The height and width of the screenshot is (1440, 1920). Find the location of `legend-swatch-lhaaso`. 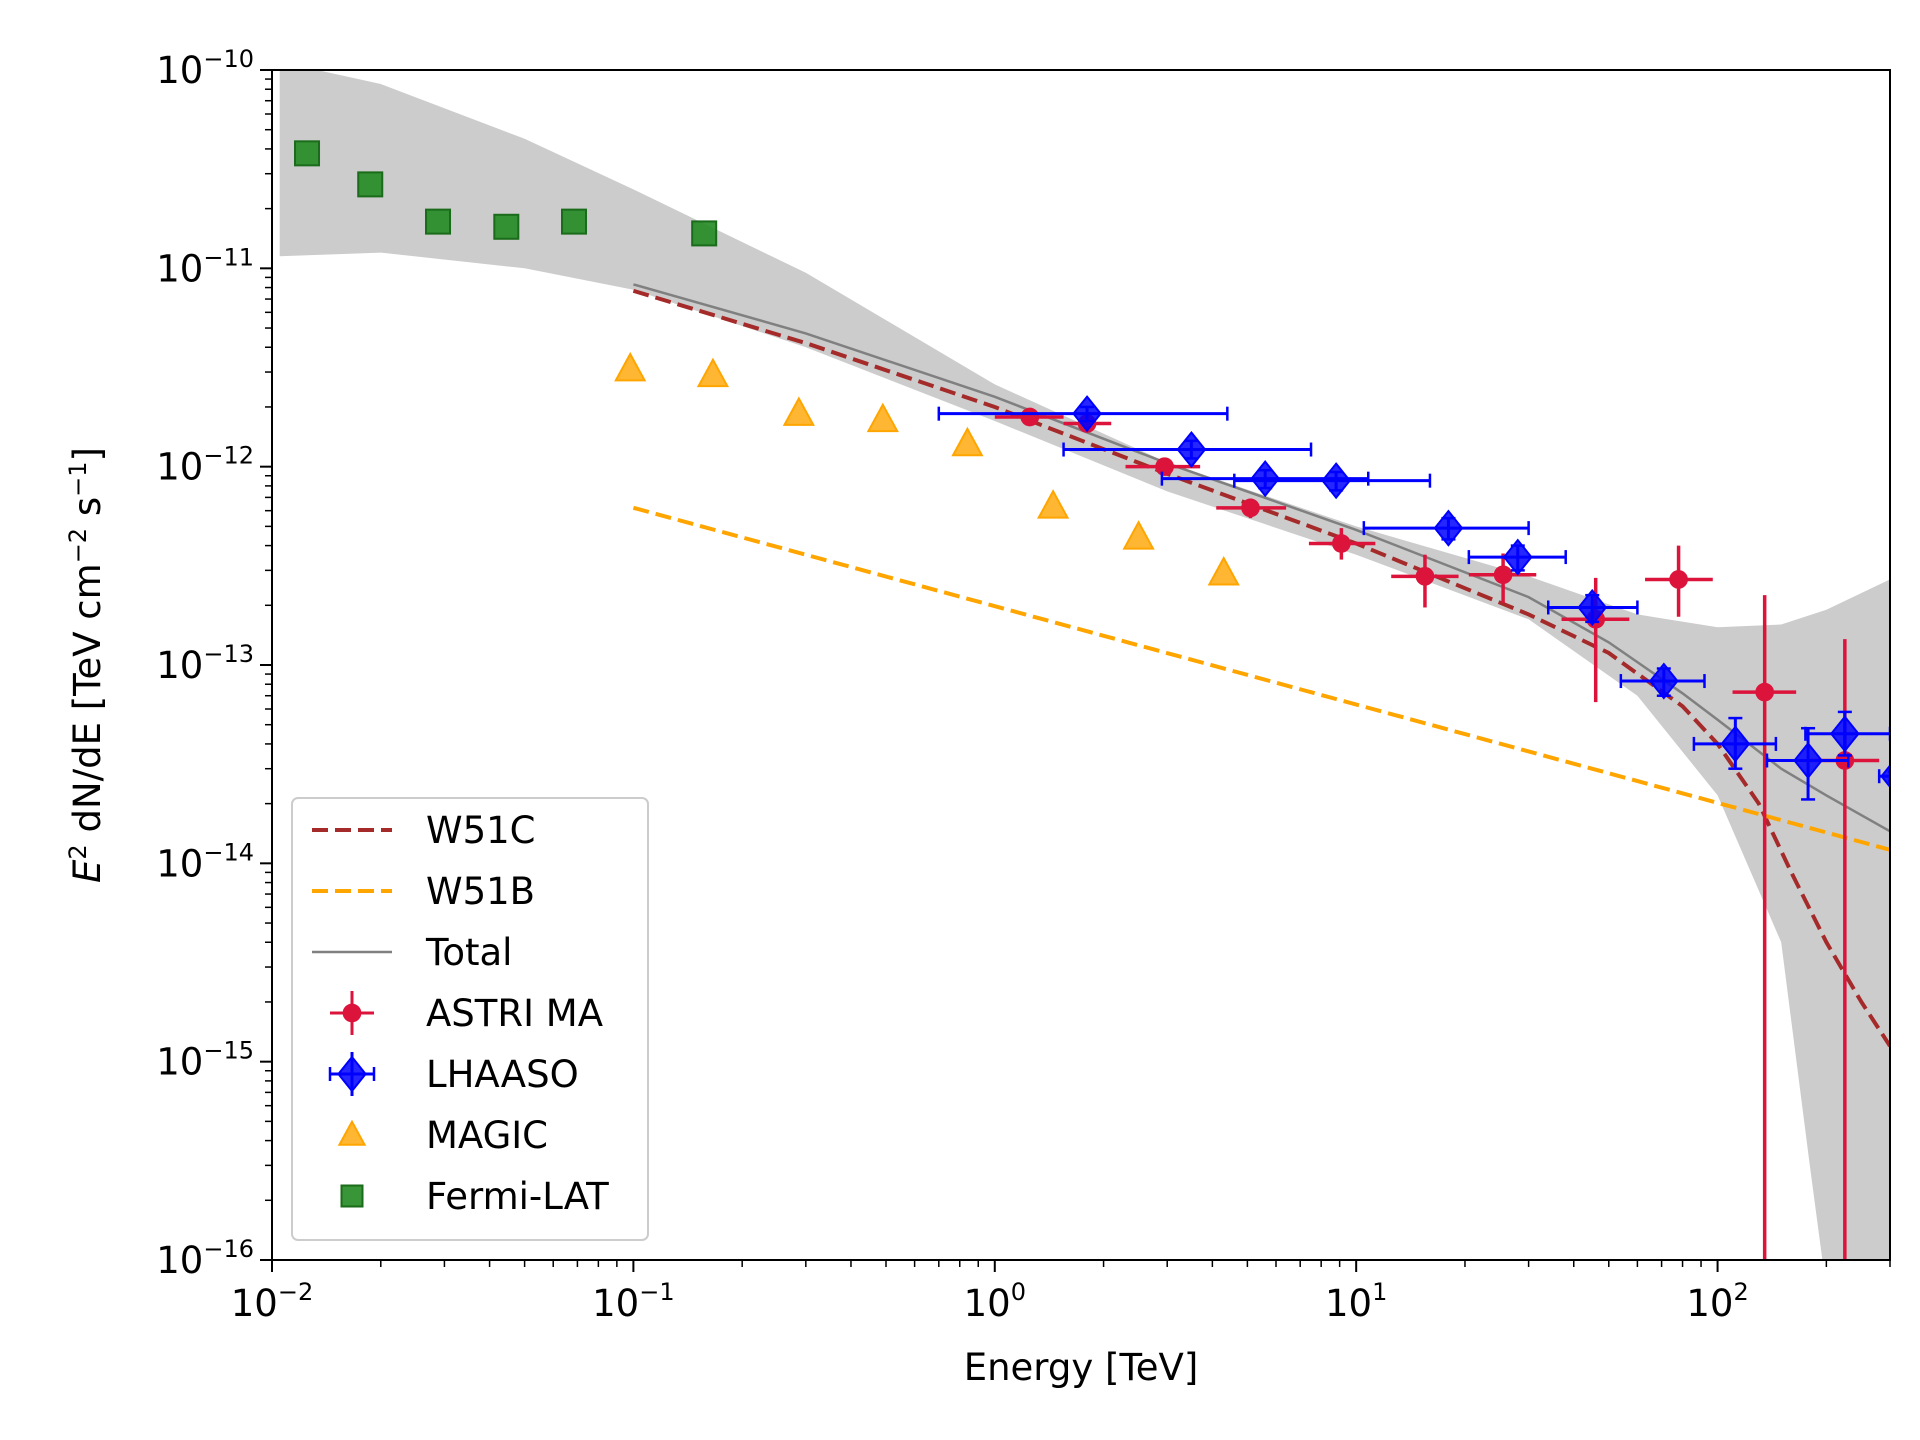

legend-swatch-lhaaso is located at coordinates (352, 1074).